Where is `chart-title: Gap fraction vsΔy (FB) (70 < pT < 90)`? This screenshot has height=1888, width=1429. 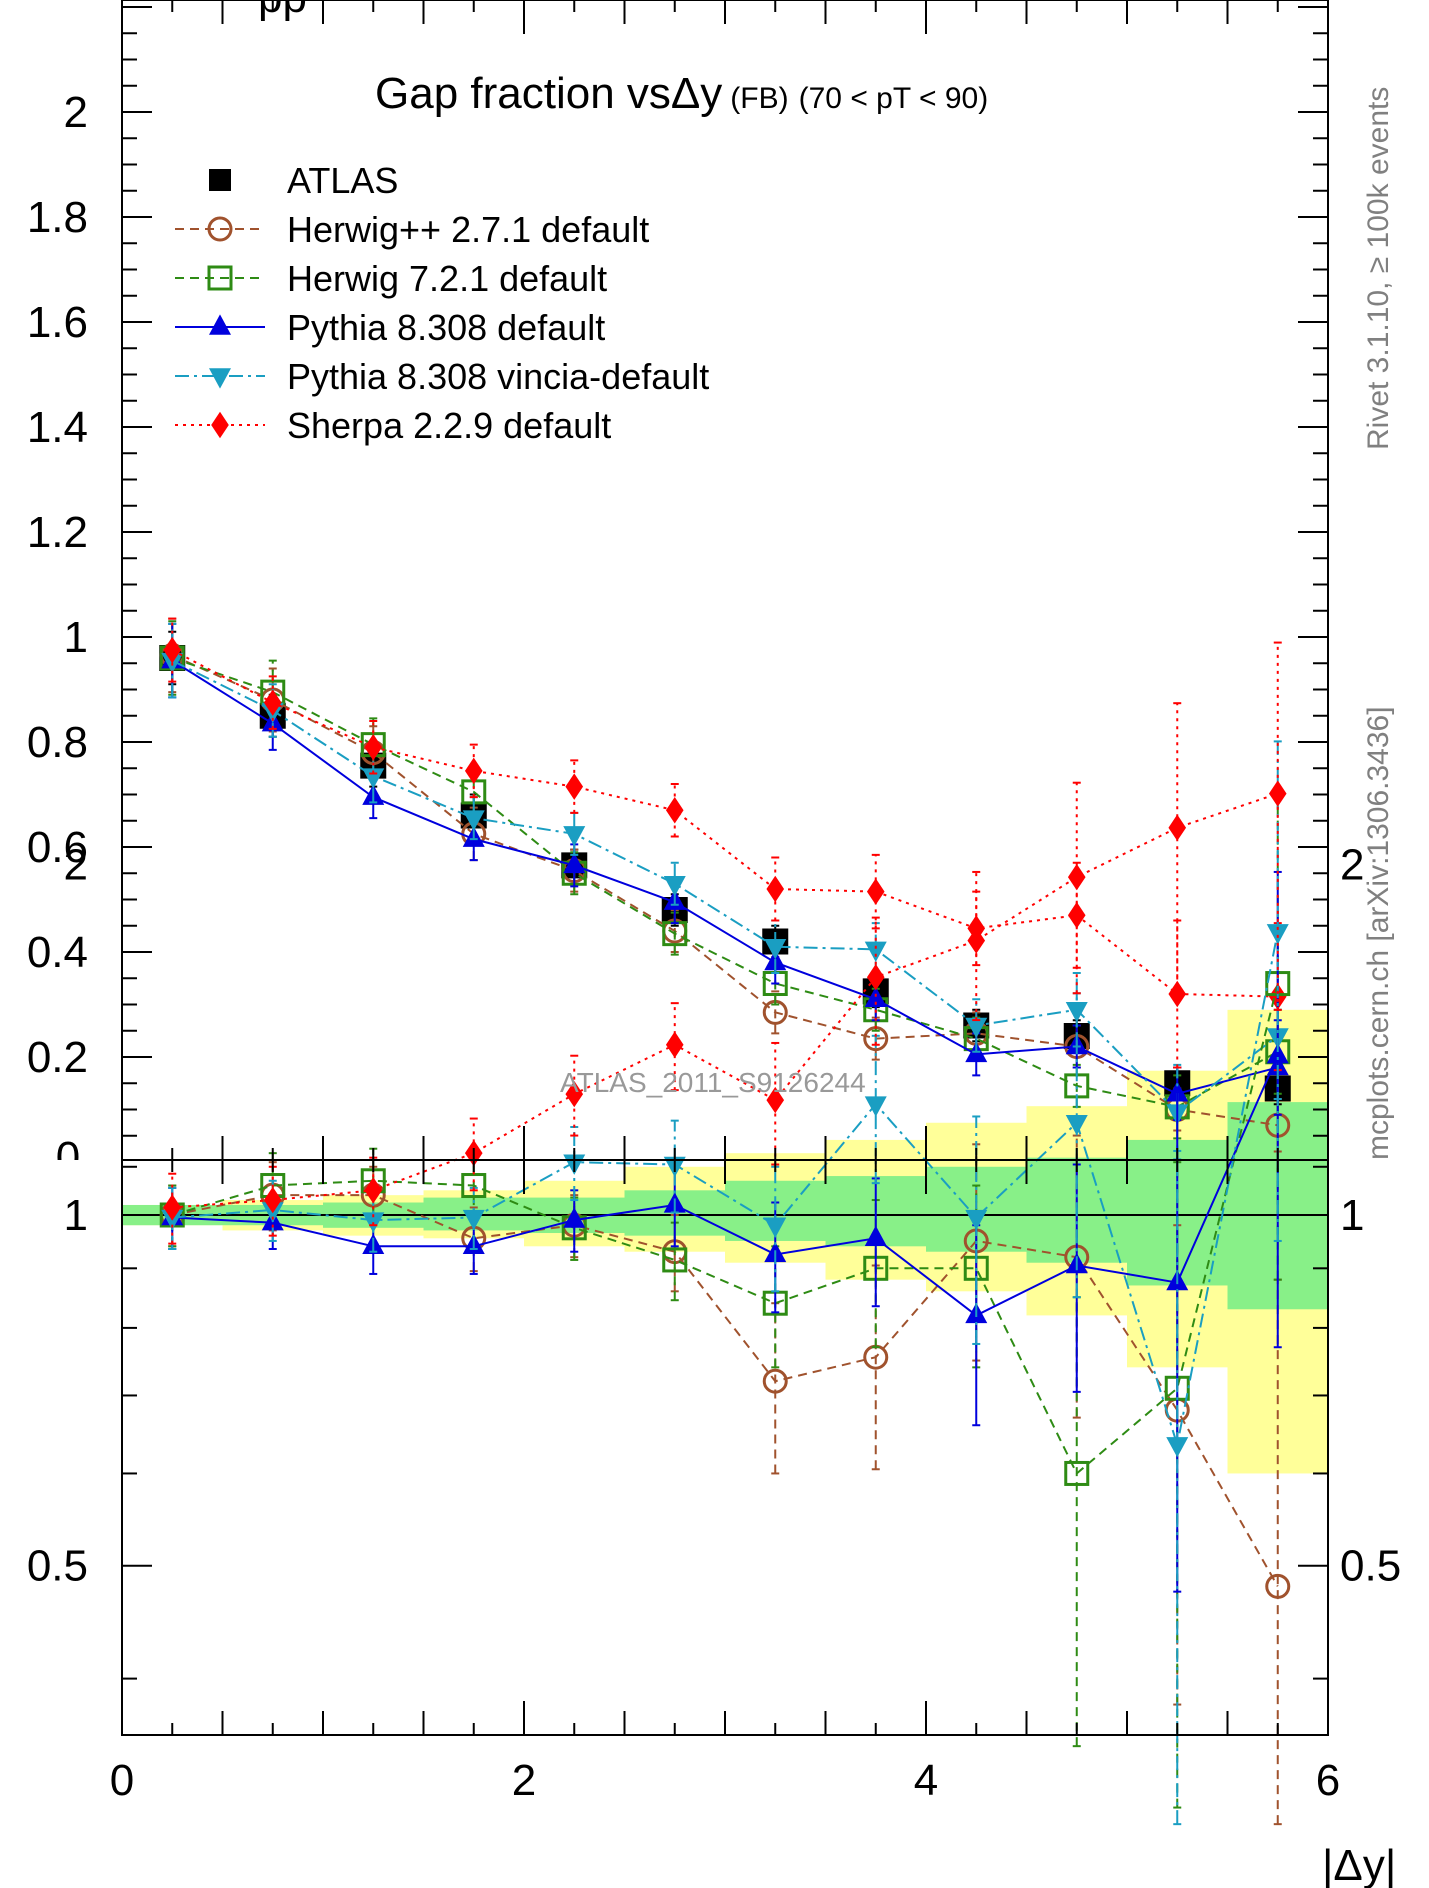
chart-title: Gap fraction vsΔy (FB) (70 < pT < 90) is located at coordinates (681, 93).